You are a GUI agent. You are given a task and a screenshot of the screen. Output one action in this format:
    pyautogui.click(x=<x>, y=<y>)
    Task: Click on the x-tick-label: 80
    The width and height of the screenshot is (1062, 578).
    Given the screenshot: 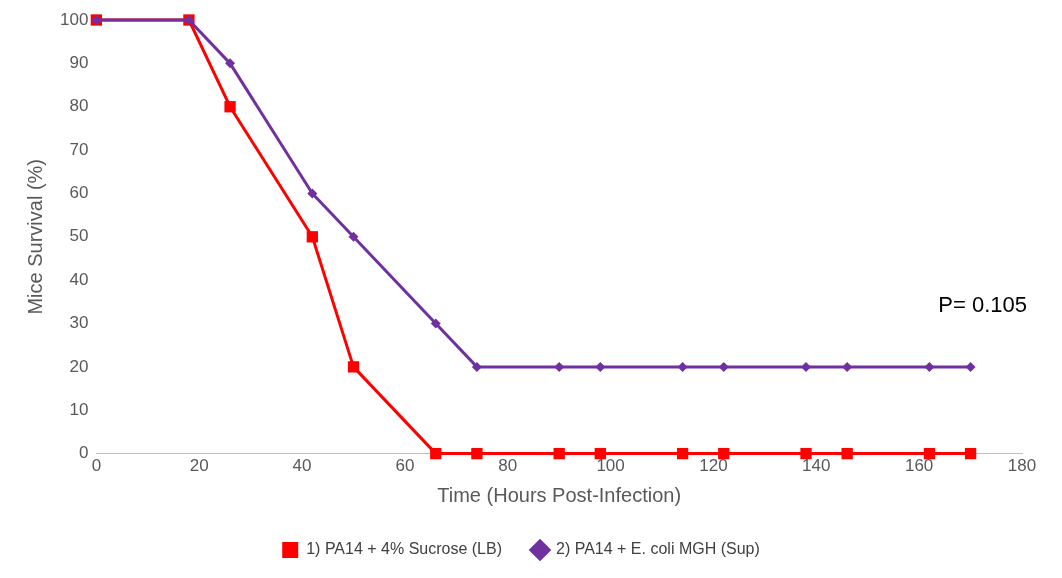 What is the action you would take?
    pyautogui.click(x=508, y=466)
    